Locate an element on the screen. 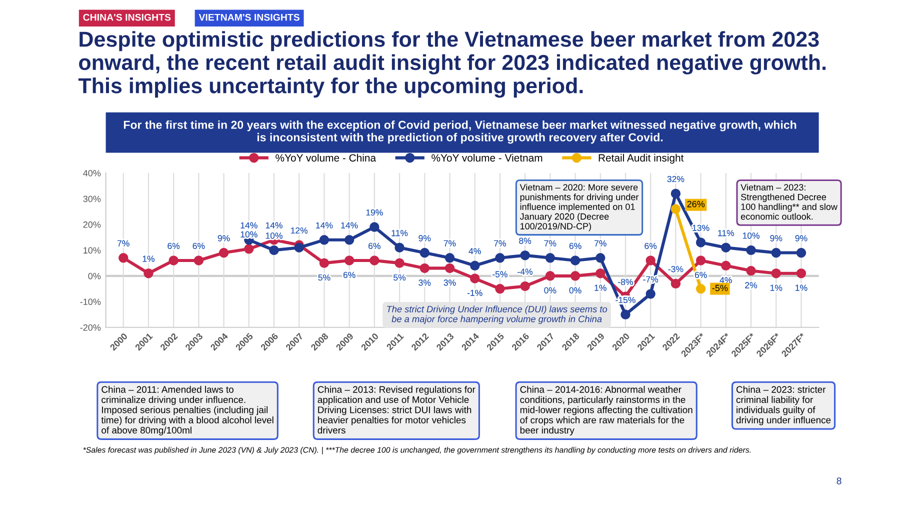 This screenshot has height=518, width=920. annotation: The strict Driving Under Influence (DUI) laws seems to be a major force hampering volume growth in China is located at coordinates (497, 315).